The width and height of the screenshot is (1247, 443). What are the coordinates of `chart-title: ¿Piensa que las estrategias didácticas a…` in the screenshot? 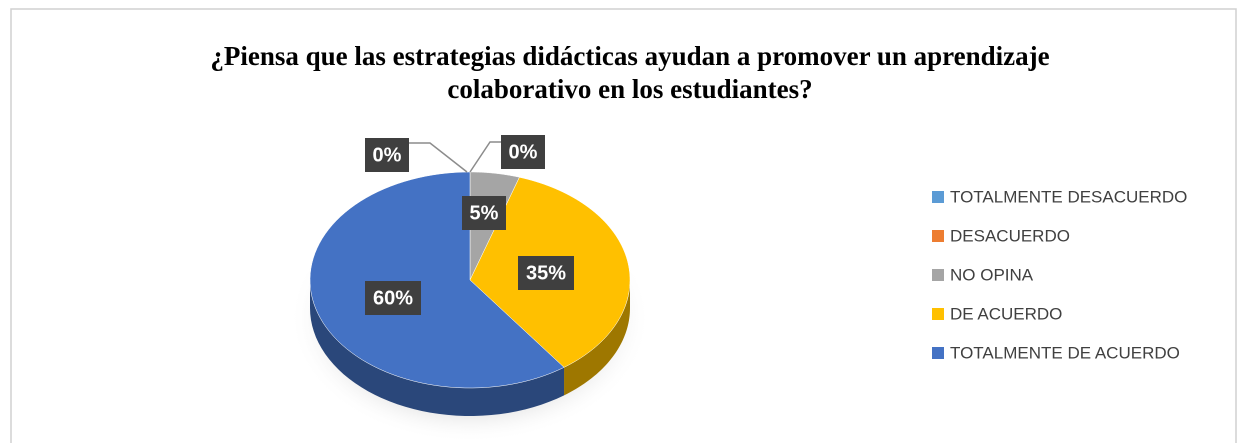 It's located at (630, 72).